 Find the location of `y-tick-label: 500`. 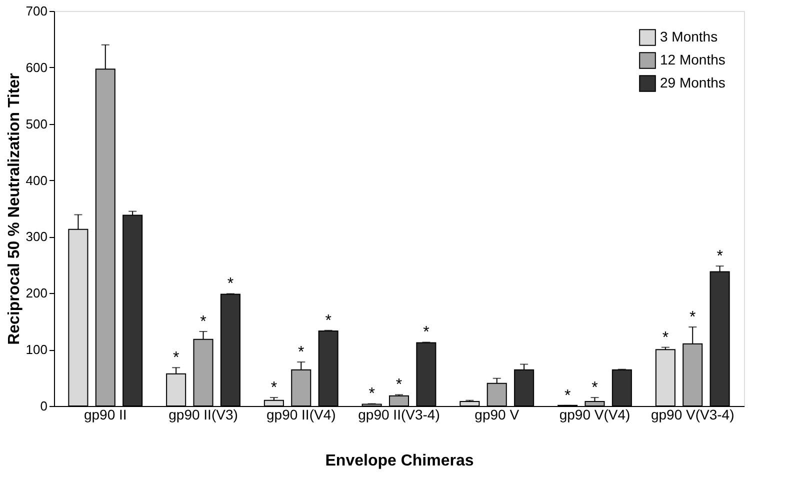

y-tick-label: 500 is located at coordinates (37, 124).